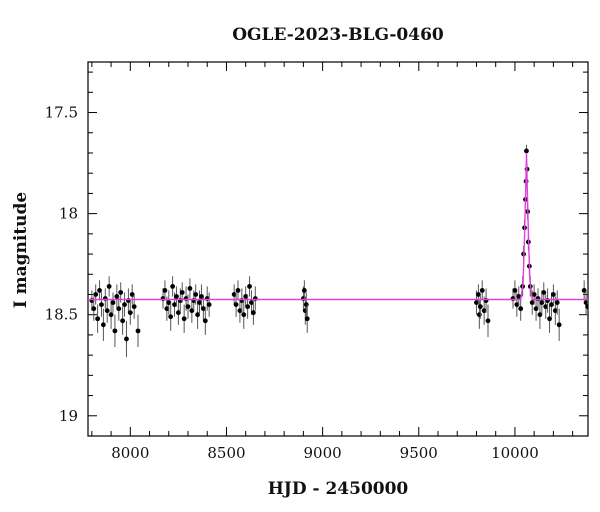  I want to click on x-tick-label: 9500, so click(419, 453).